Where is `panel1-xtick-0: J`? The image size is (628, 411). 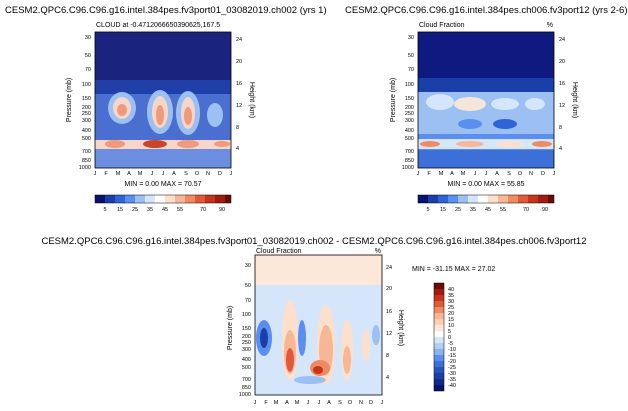 panel1-xtick-0: J is located at coordinates (95, 174).